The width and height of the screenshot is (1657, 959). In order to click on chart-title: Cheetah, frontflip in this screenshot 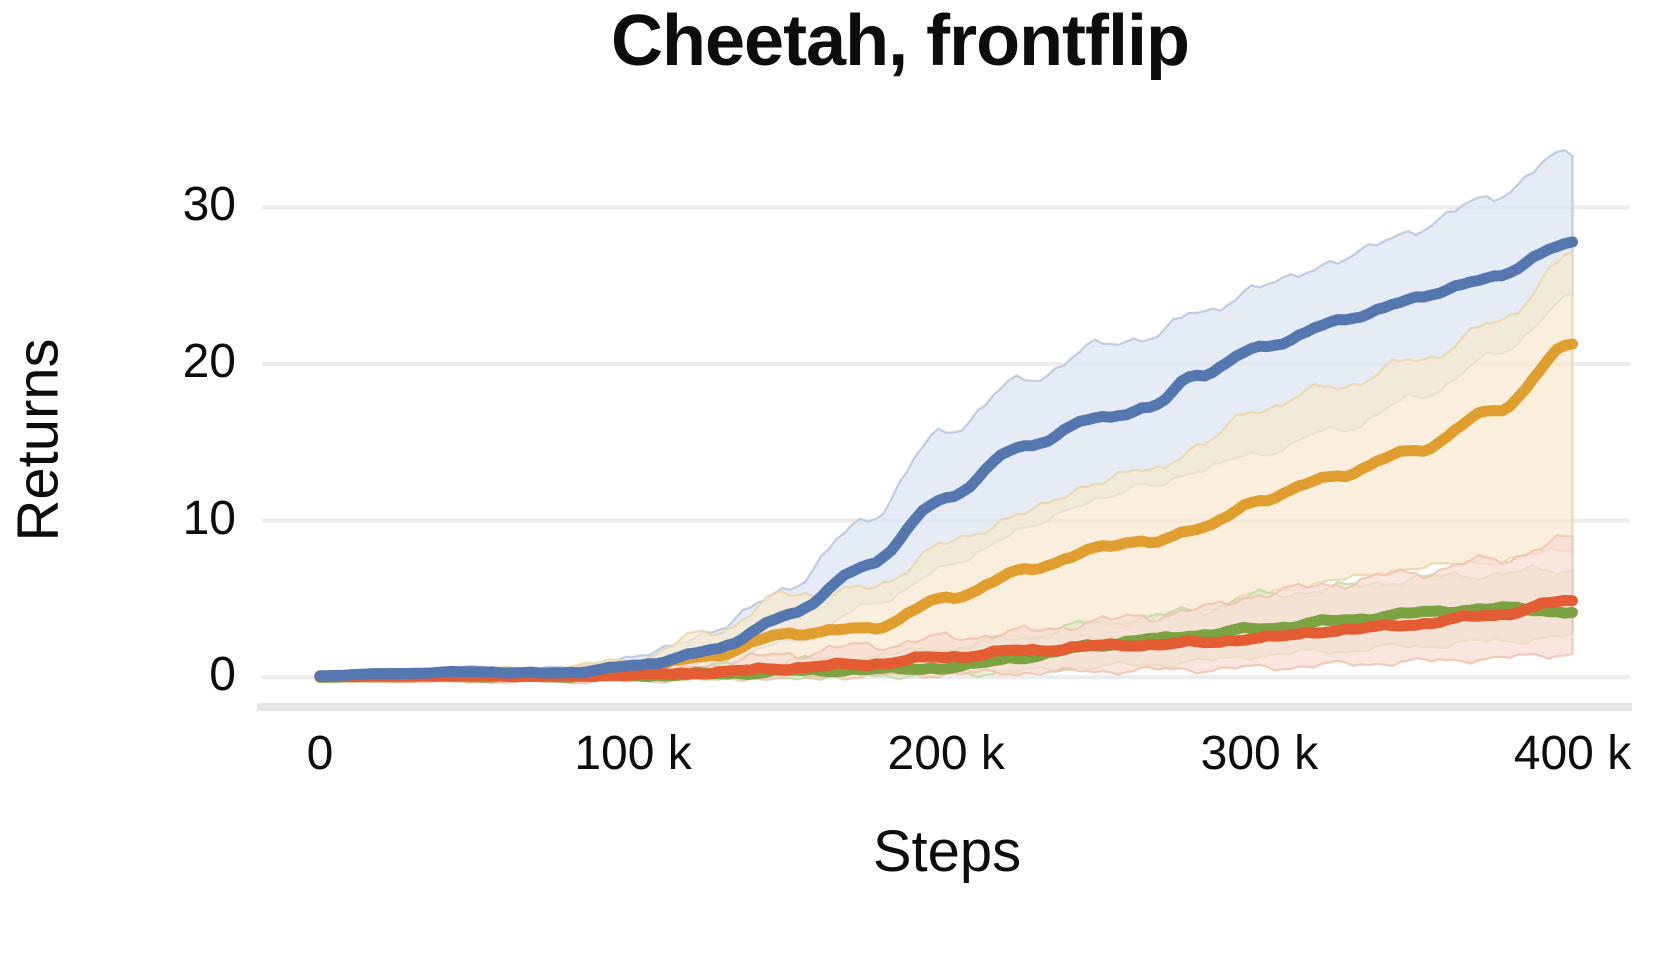, I will do `click(900, 41)`.